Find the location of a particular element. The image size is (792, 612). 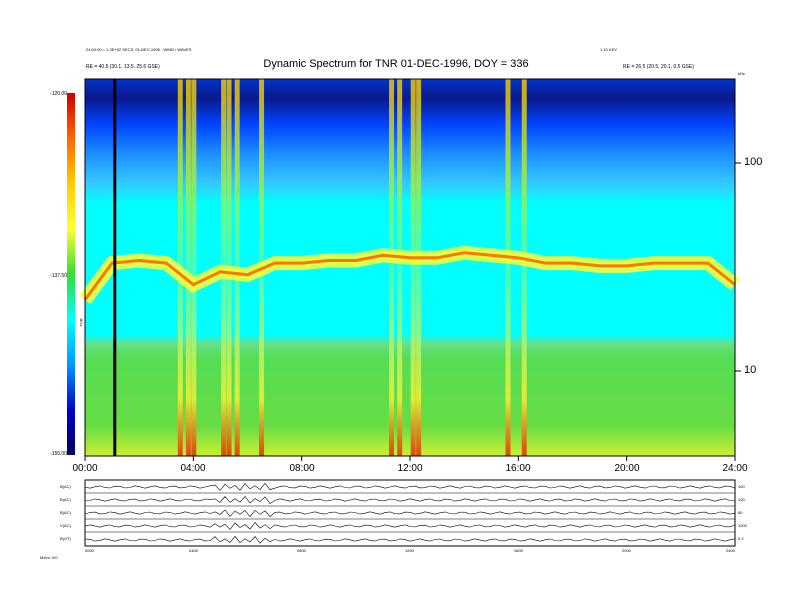

x-tick-marks is located at coordinates (410, 458).